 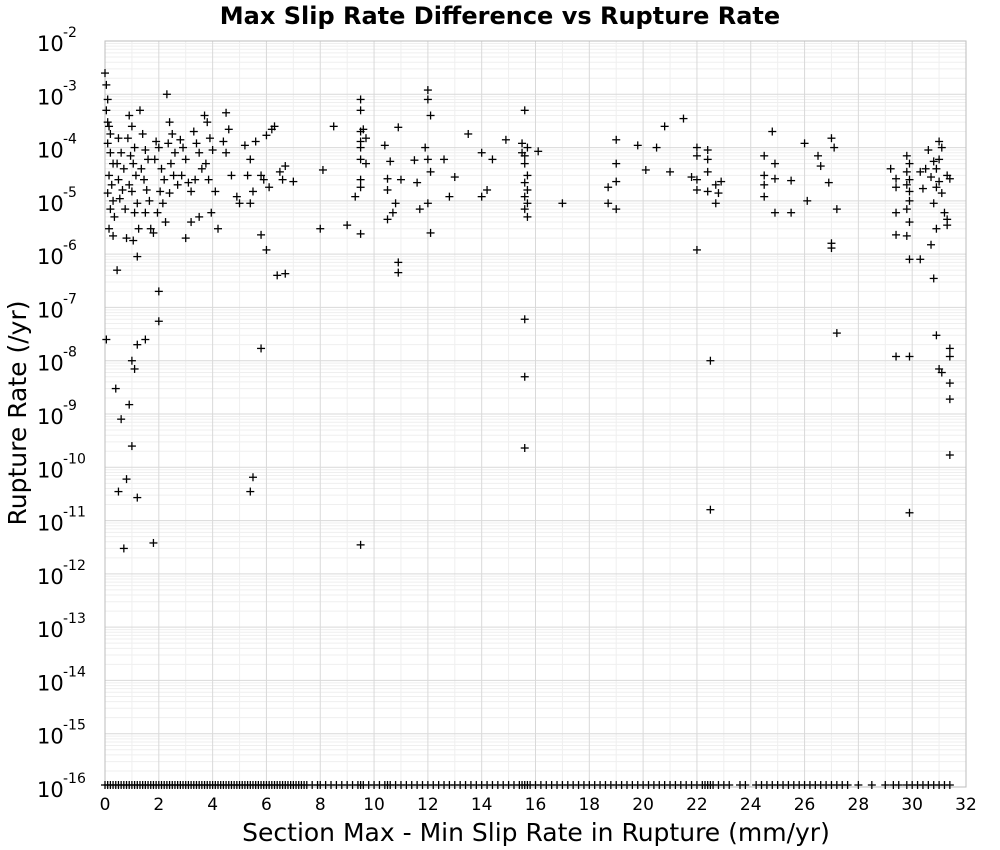 What do you see at coordinates (859, 805) in the screenshot?
I see `x-tick-label: 28` at bounding box center [859, 805].